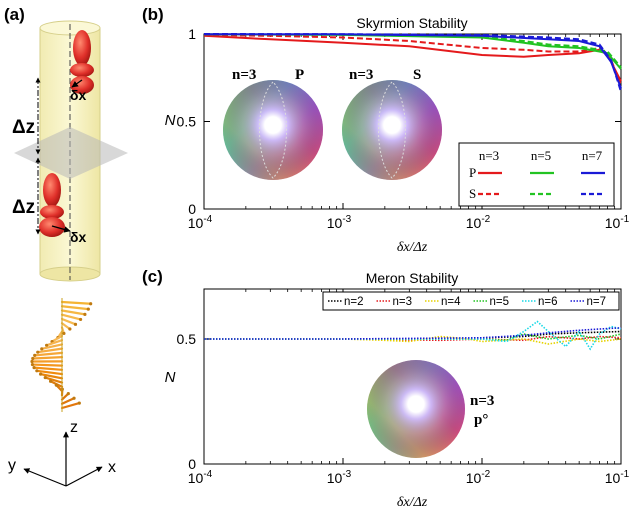 This screenshot has width=636, height=514. Describe the element at coordinates (61, 229) in the screenshot. I see `dx-arrow-lower` at that location.